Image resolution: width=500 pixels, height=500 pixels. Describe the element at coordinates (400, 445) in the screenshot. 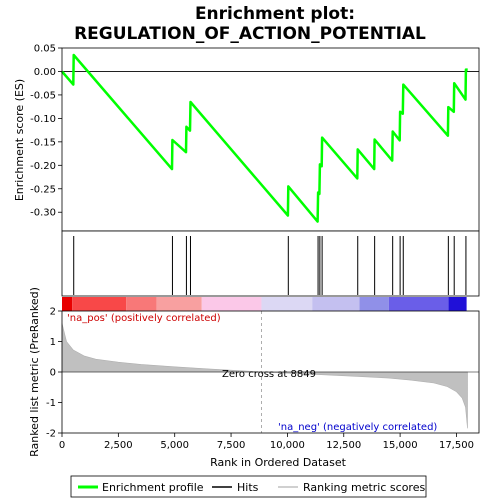

I see `x-tick-label: 15,000` at that location.